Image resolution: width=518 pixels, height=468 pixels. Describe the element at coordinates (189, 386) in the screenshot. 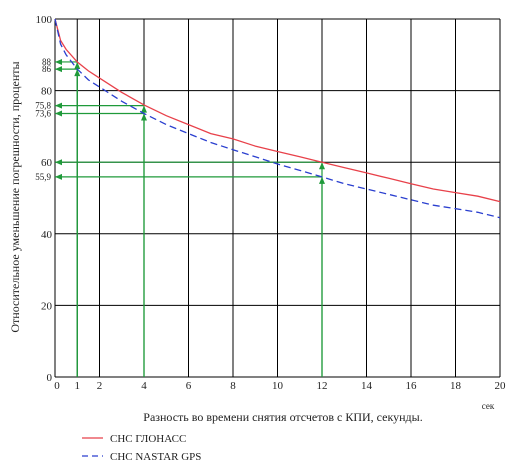

I see `x-tick-label: 6` at that location.